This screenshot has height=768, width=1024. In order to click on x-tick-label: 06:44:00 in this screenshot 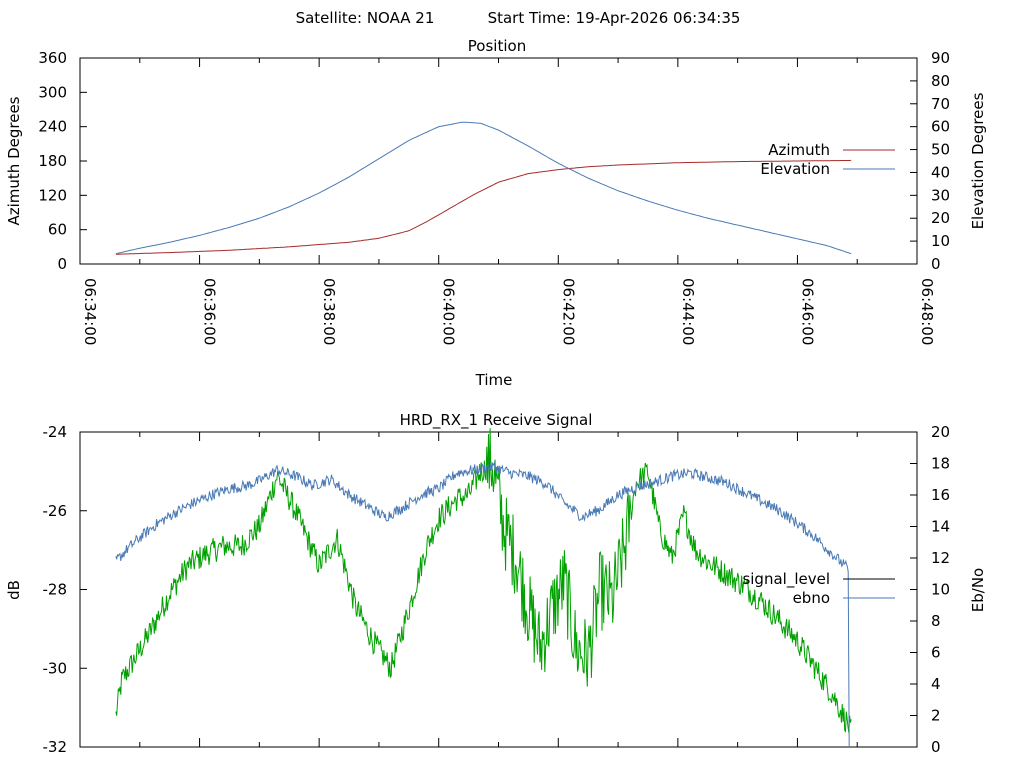, I will do `click(688, 311)`.